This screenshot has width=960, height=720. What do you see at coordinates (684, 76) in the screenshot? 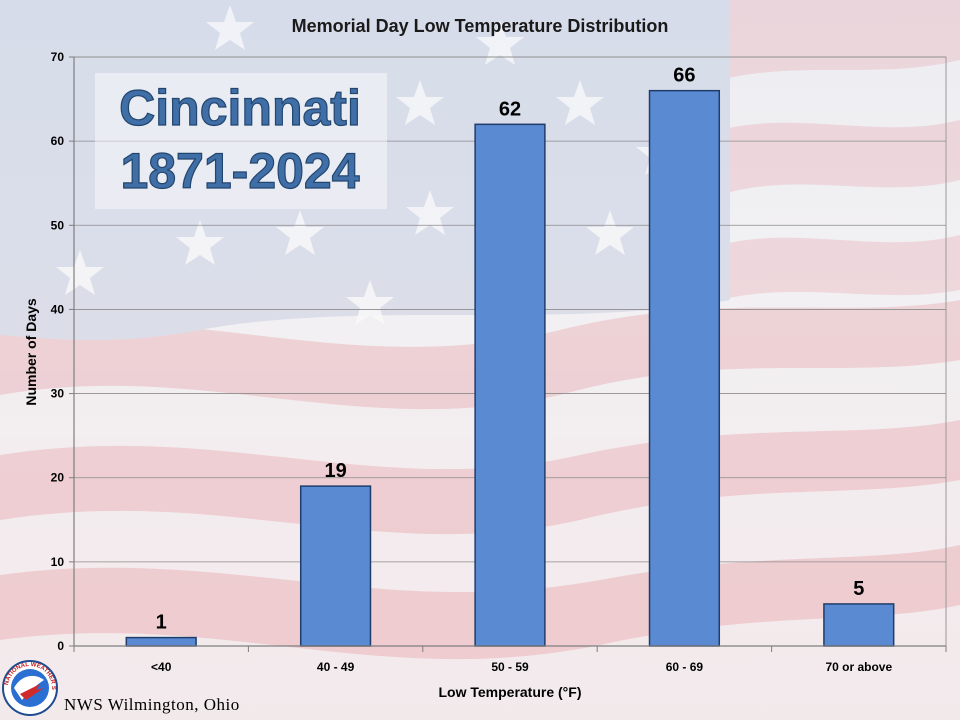
I see `bar-value-label: 66` at bounding box center [684, 76].